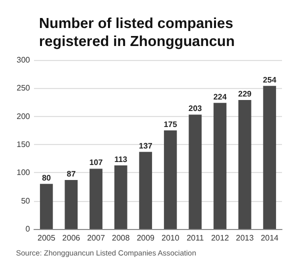  I want to click on y-tick-label: 300, so click(23, 60).